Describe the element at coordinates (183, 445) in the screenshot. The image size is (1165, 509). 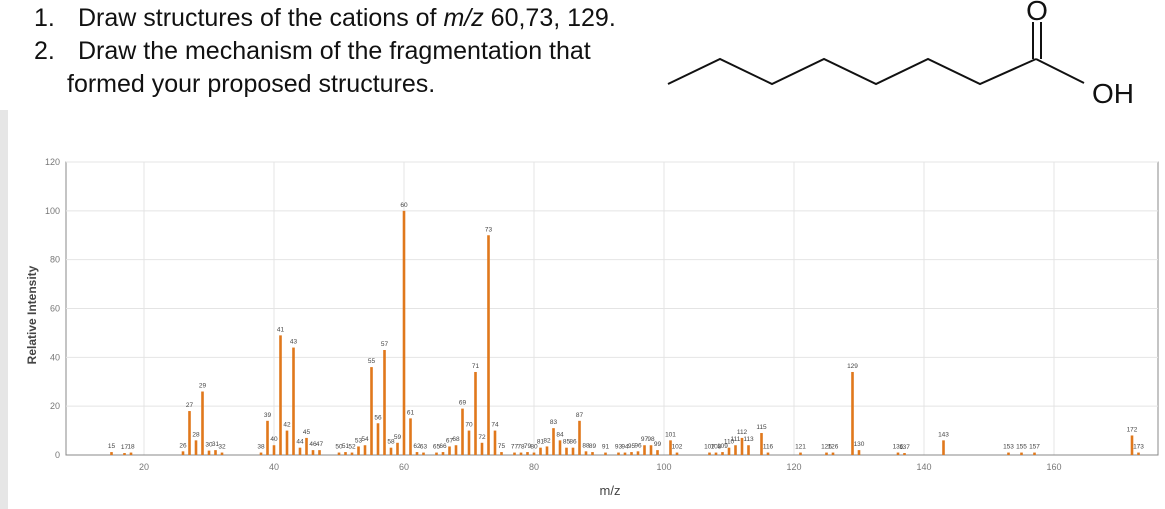
I see `peak-label: 26` at that location.